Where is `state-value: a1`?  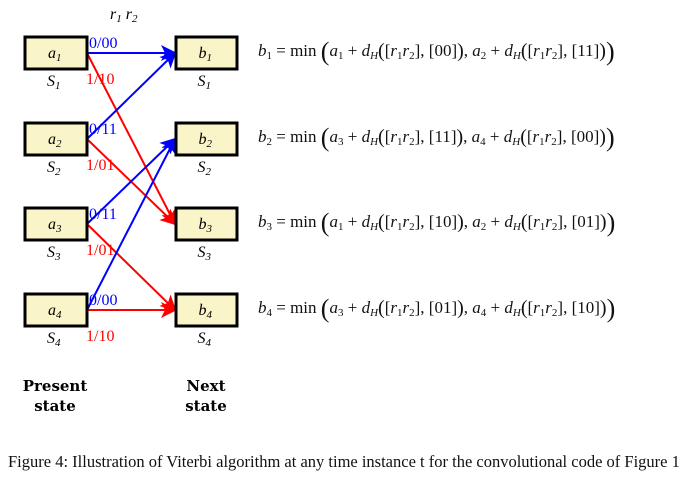
state-value: a1 is located at coordinates (55, 54).